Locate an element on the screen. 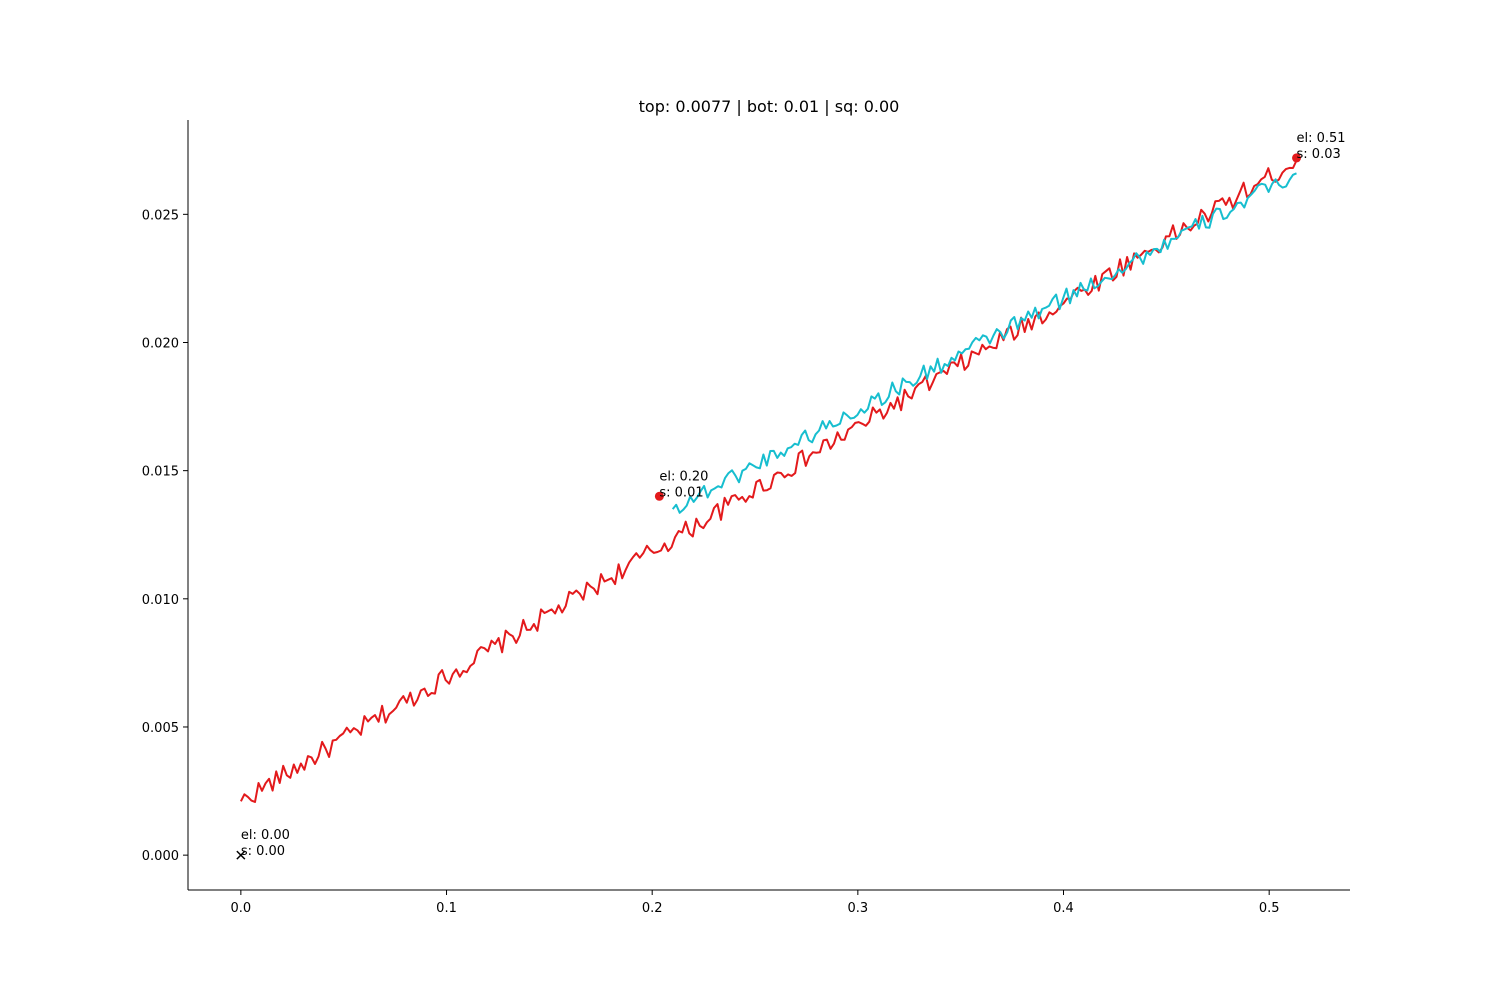  y-tick-label: 0.020 is located at coordinates (160, 343).